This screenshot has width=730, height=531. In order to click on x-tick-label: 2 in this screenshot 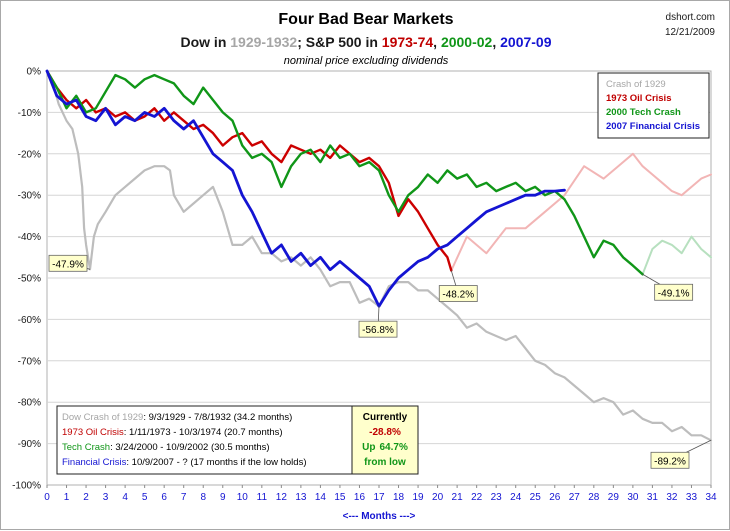, I will do `click(86, 497)`.